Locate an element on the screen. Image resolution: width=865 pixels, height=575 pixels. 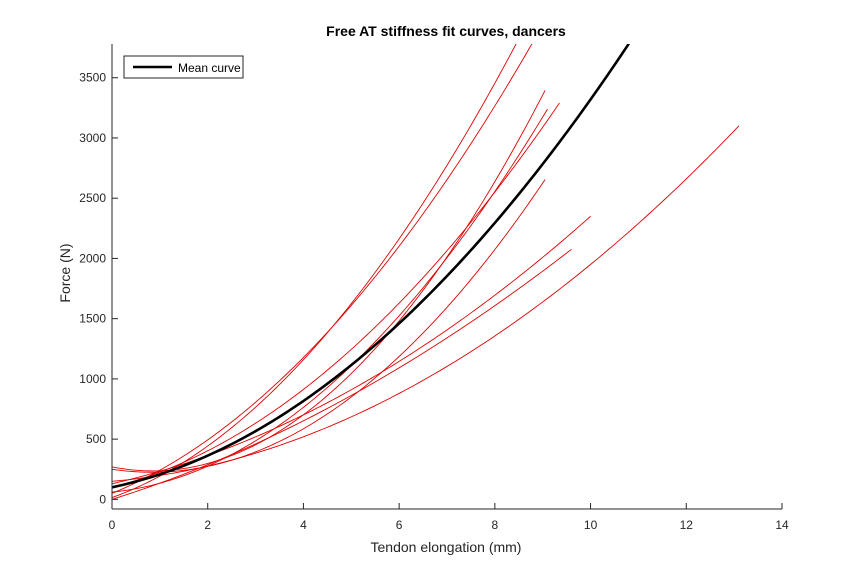
y-tick-label: 500 is located at coordinates (96, 439).